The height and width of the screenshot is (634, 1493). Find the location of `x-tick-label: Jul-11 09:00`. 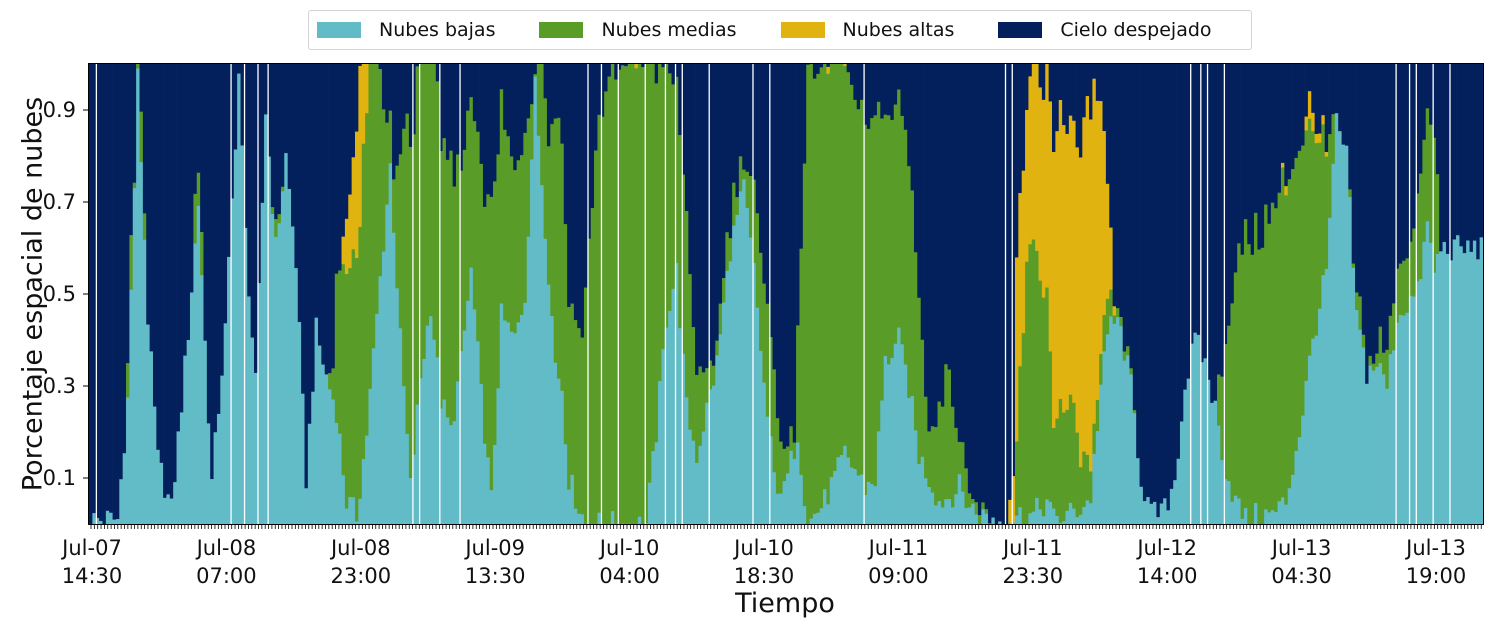

x-tick-label: Jul-11 09:00 is located at coordinates (898, 562).